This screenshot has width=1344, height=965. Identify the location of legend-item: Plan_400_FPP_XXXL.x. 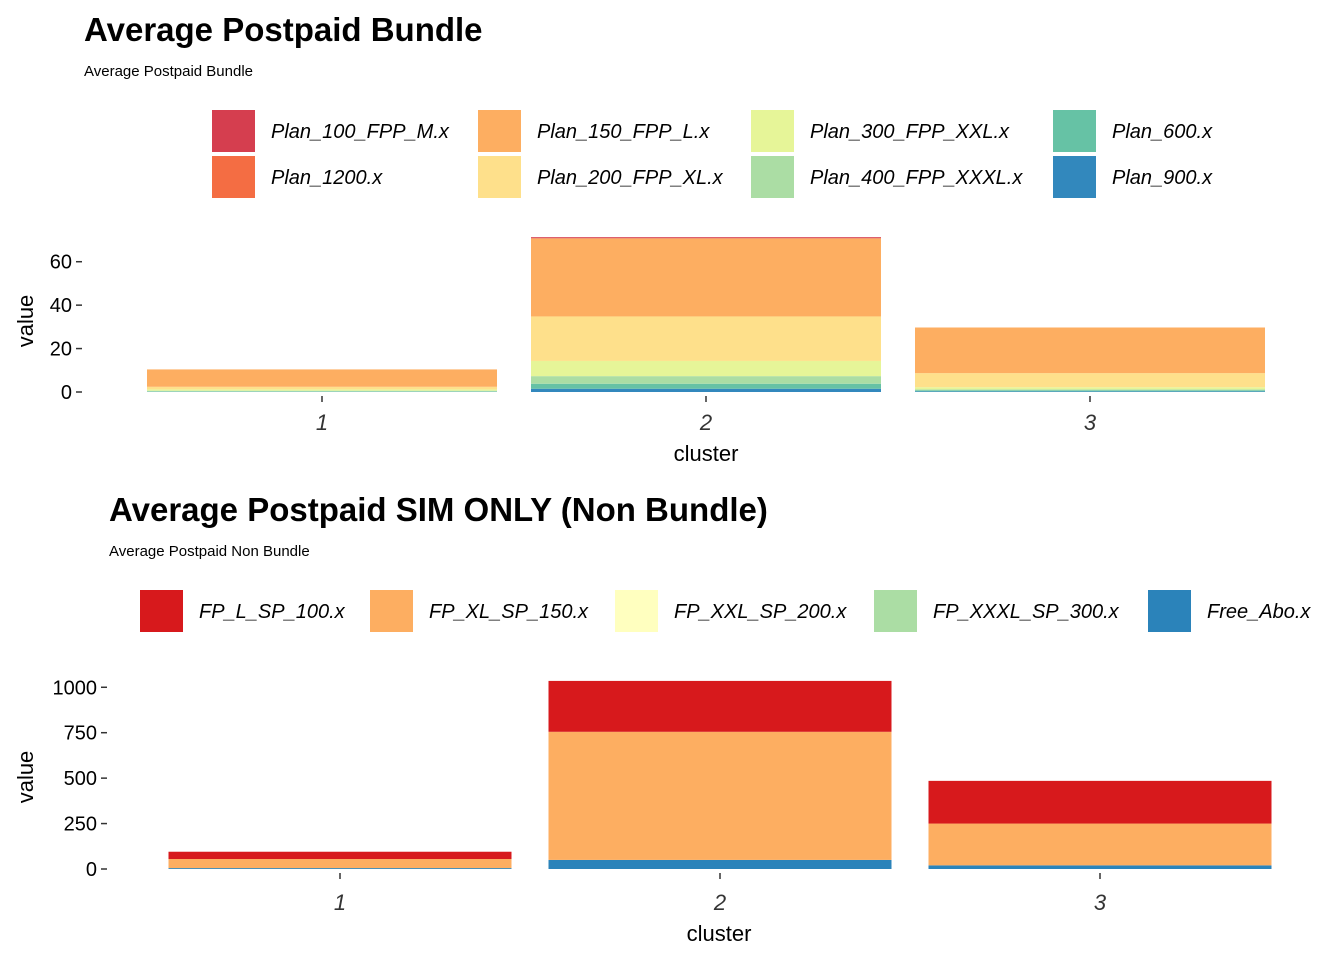
(887, 177).